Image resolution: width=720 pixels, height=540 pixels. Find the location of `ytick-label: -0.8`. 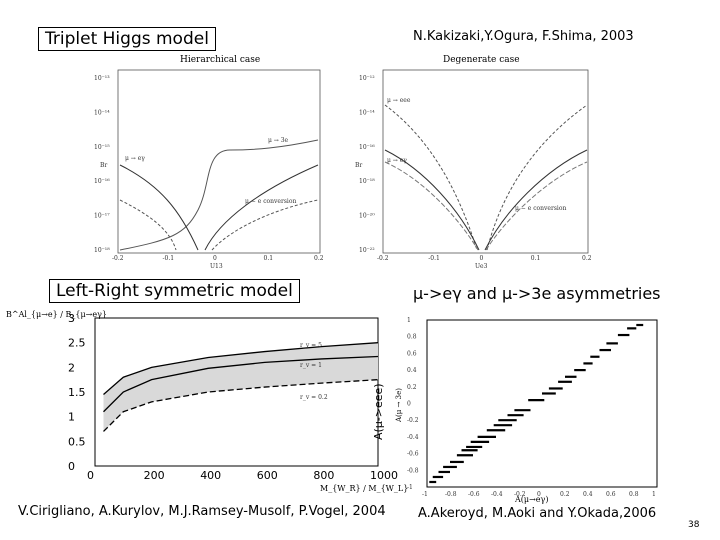

ytick-label: -0.8 is located at coordinates (413, 470).